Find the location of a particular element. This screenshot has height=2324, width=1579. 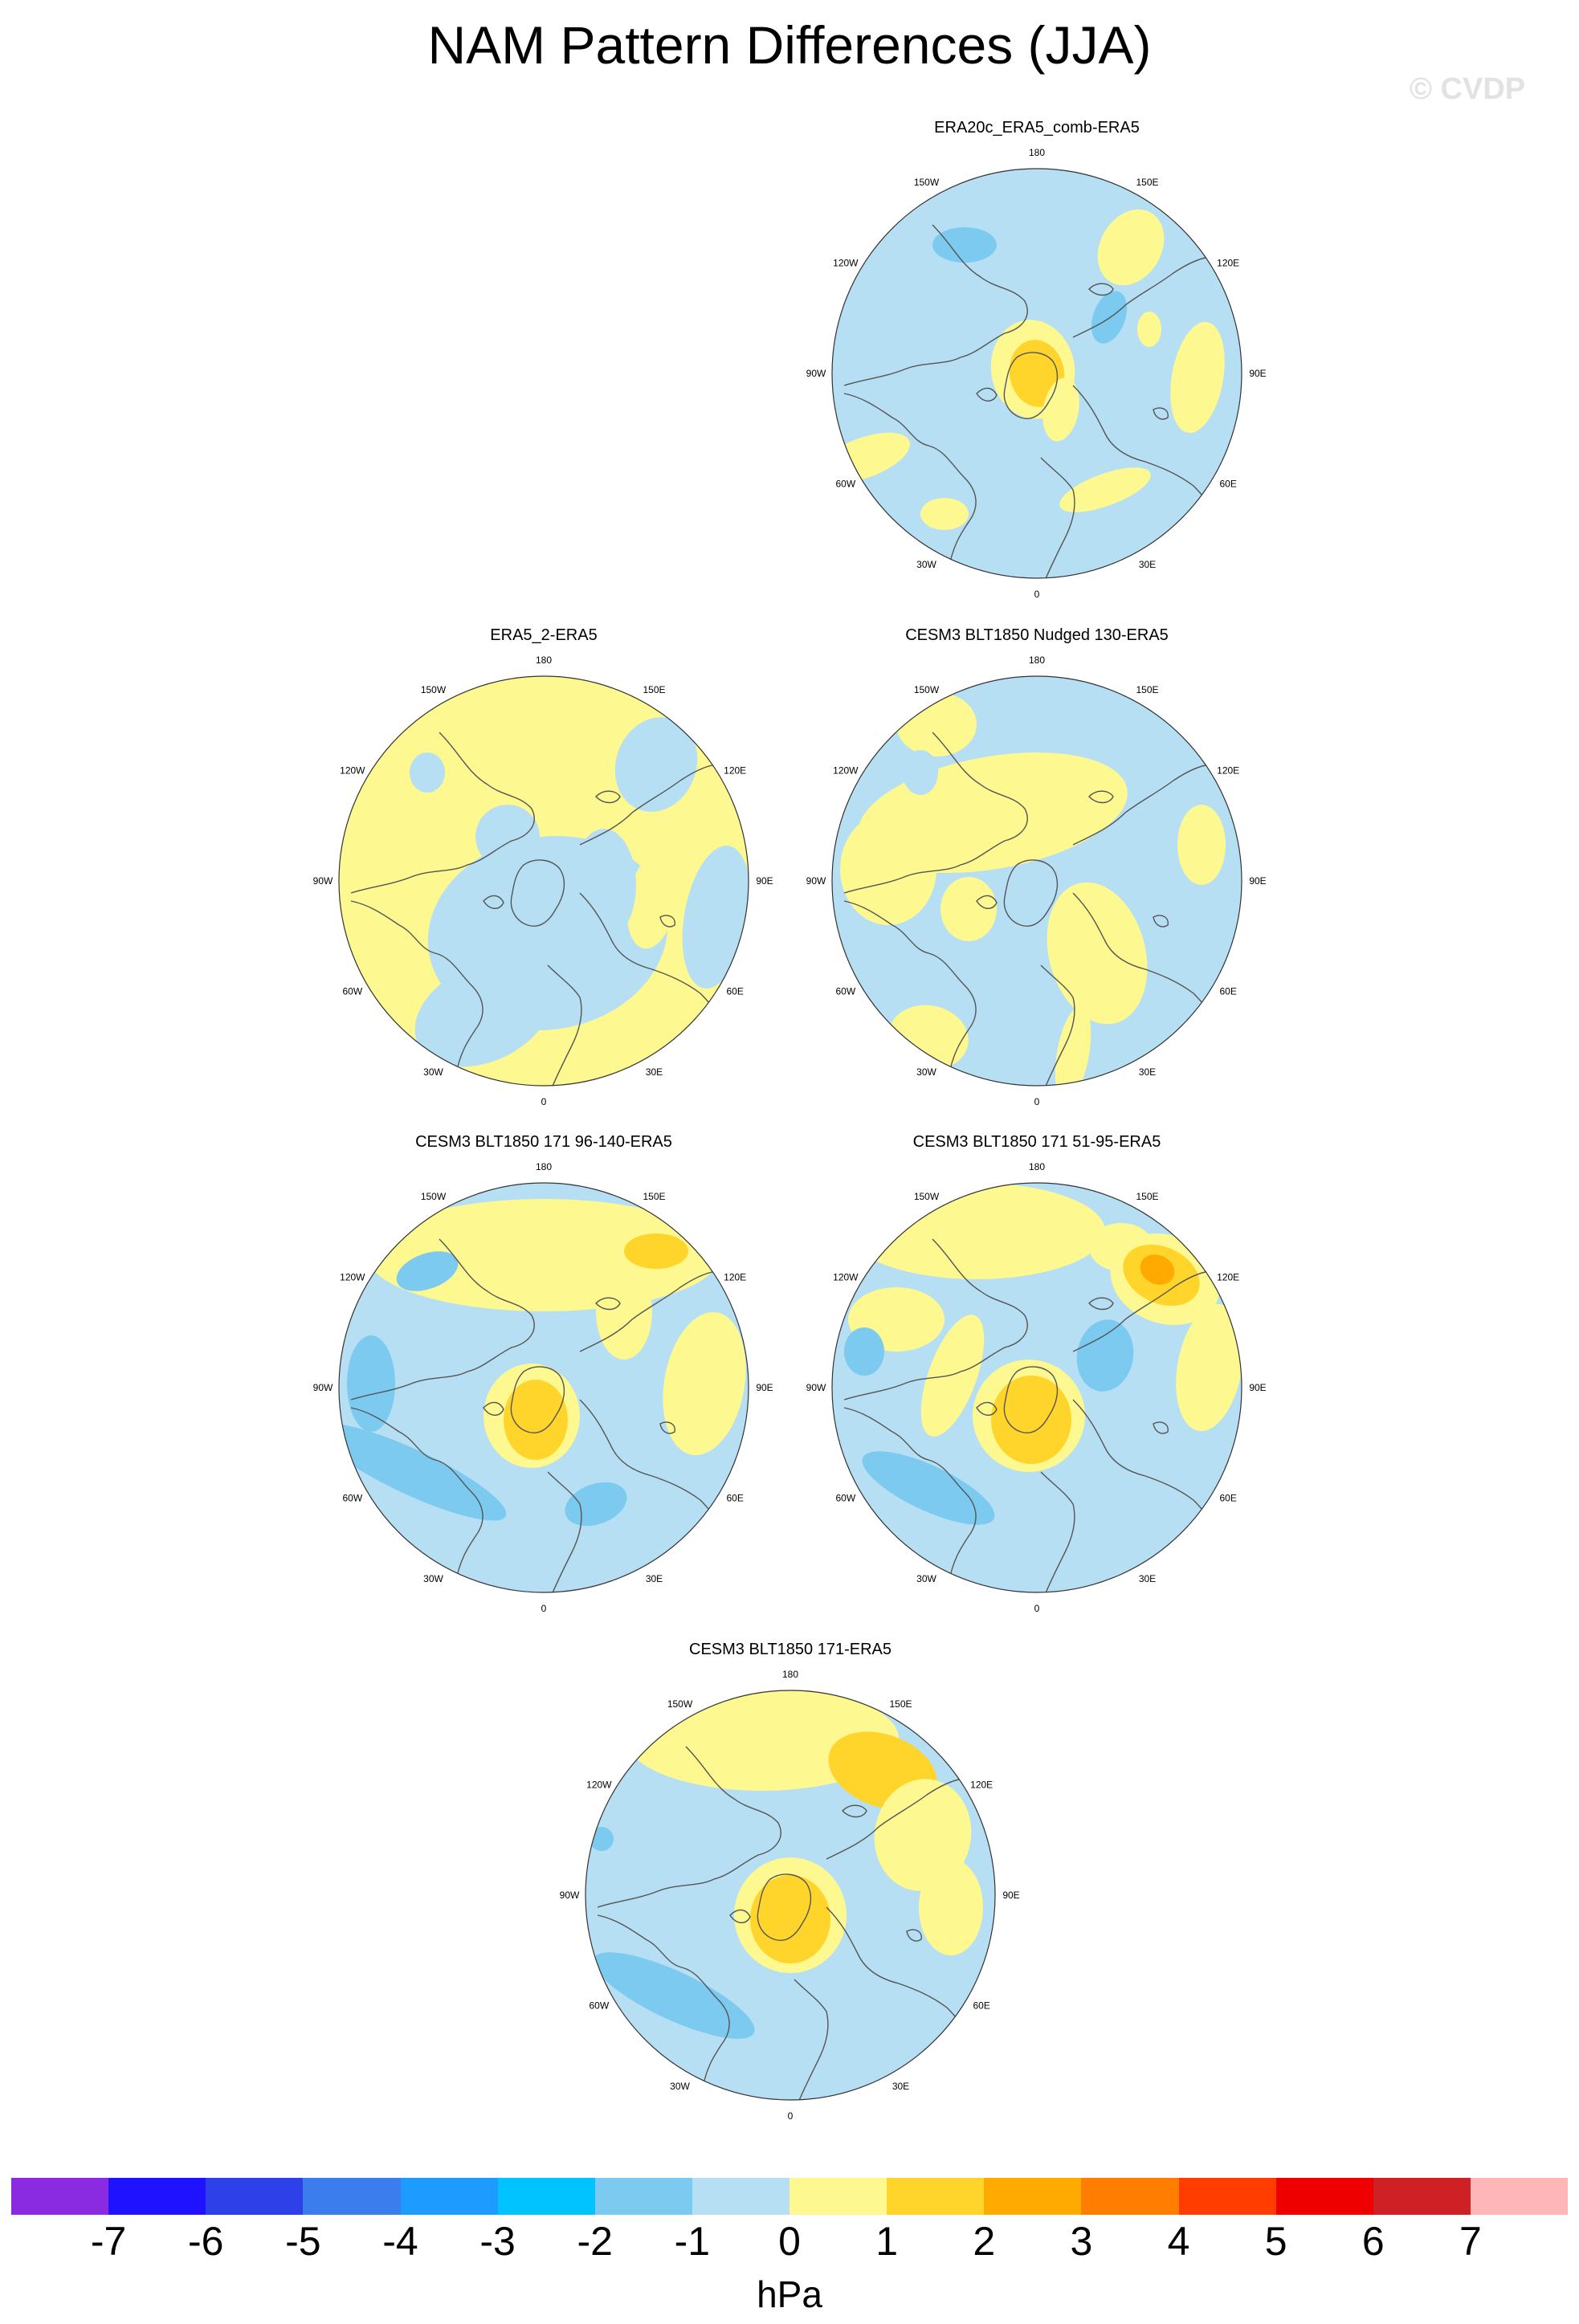

colorbar-tick-label: -3 is located at coordinates (497, 2242).